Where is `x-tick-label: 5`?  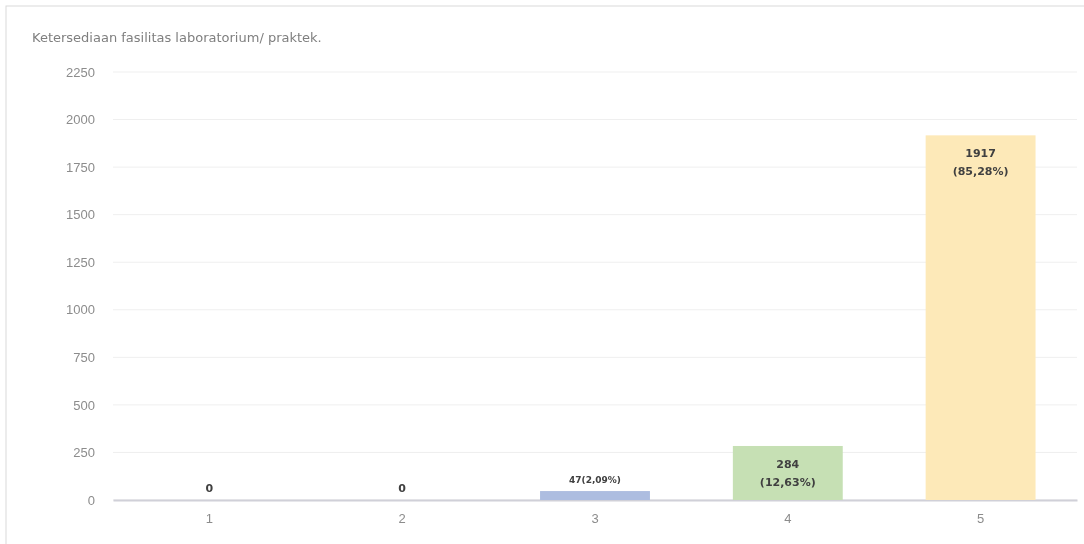 x-tick-label: 5 is located at coordinates (980, 519).